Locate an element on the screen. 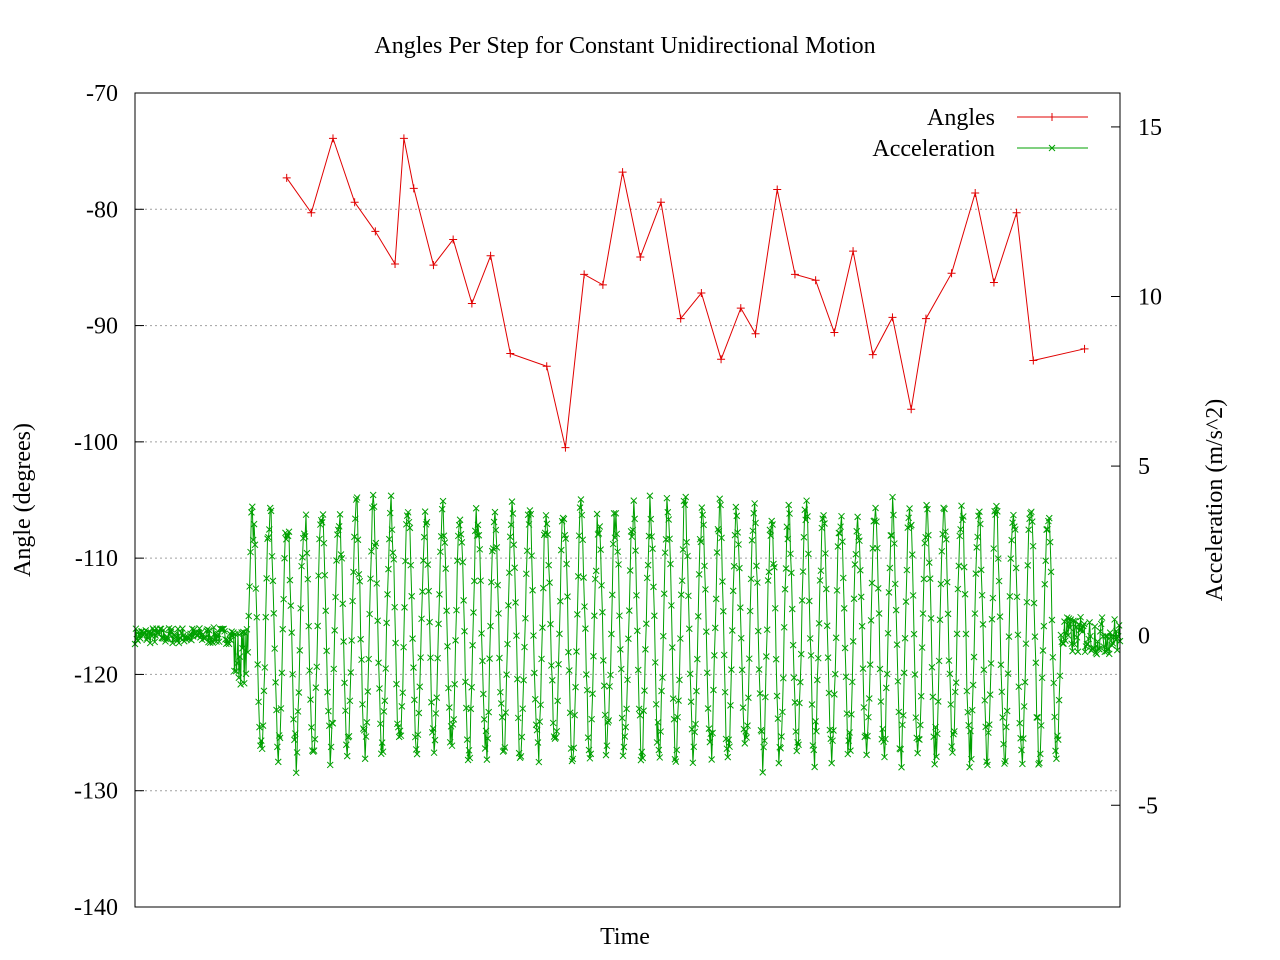 The height and width of the screenshot is (960, 1280). legend-label: Angles is located at coordinates (961, 118).